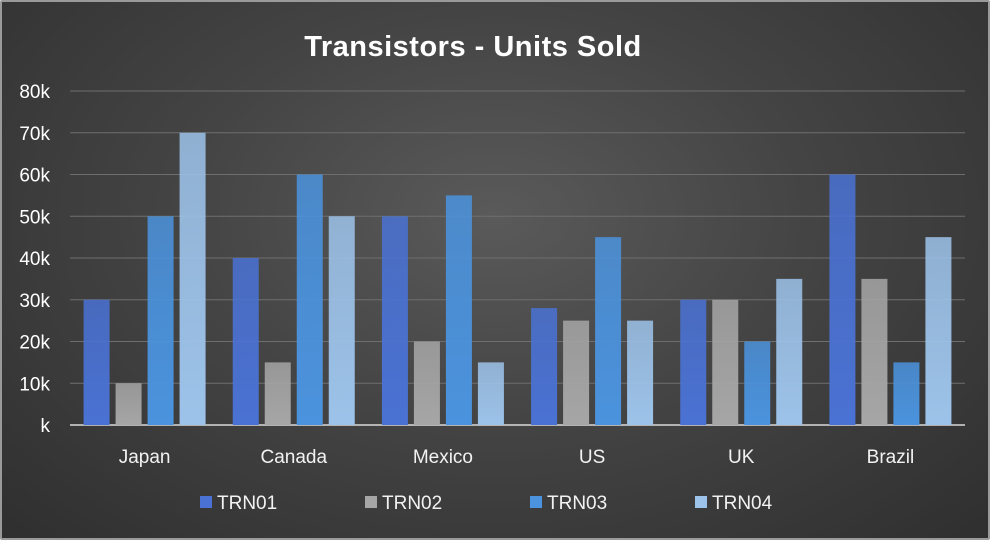 The image size is (990, 540). What do you see at coordinates (741, 457) in the screenshot?
I see `x-tick-label: UK` at bounding box center [741, 457].